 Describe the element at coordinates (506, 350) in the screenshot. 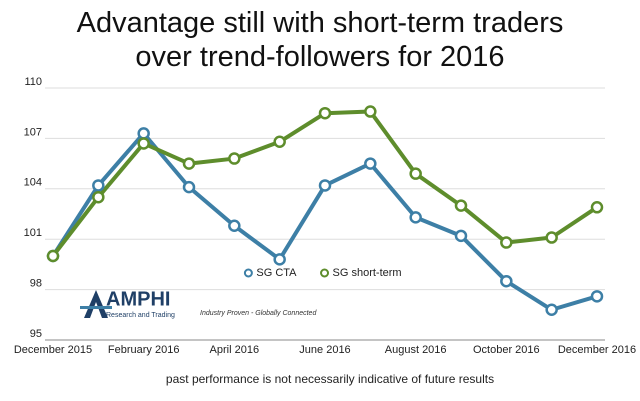

I see `x-tick-label: October 2016` at that location.